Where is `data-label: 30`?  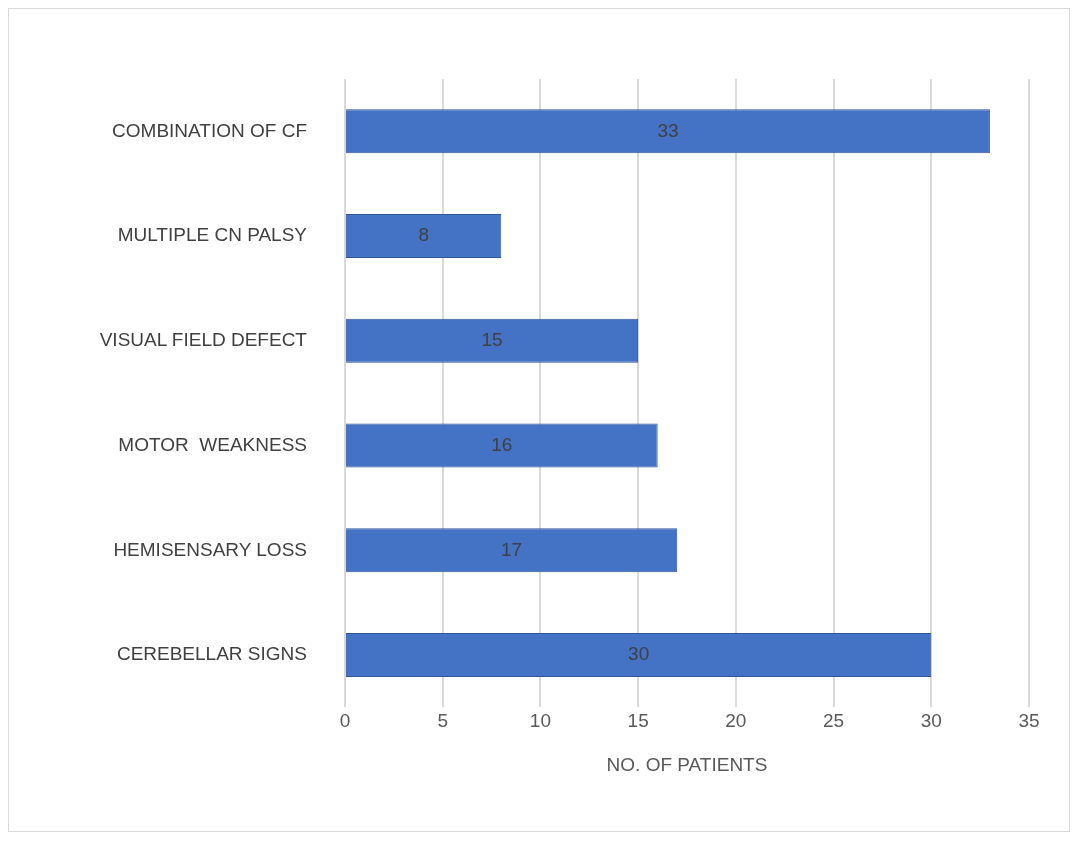 data-label: 30 is located at coordinates (639, 654).